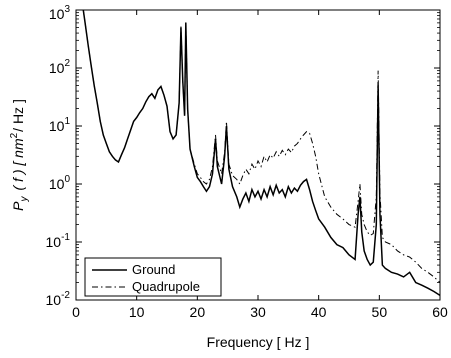 Image resolution: width=451 pixels, height=358 pixels. Describe the element at coordinates (258, 312) in the screenshot. I see `x-tick-label: 30` at that location.